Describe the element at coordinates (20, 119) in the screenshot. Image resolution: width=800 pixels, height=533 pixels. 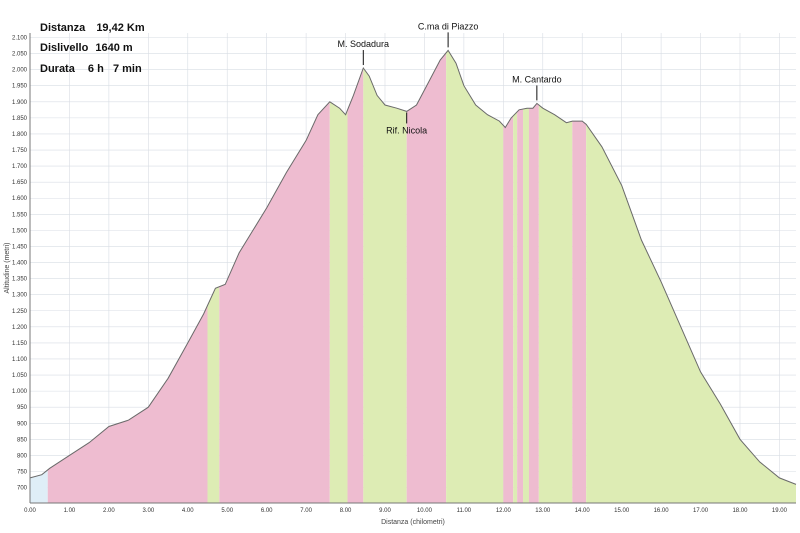
I see `y-tick-label: 1.850` at that location.